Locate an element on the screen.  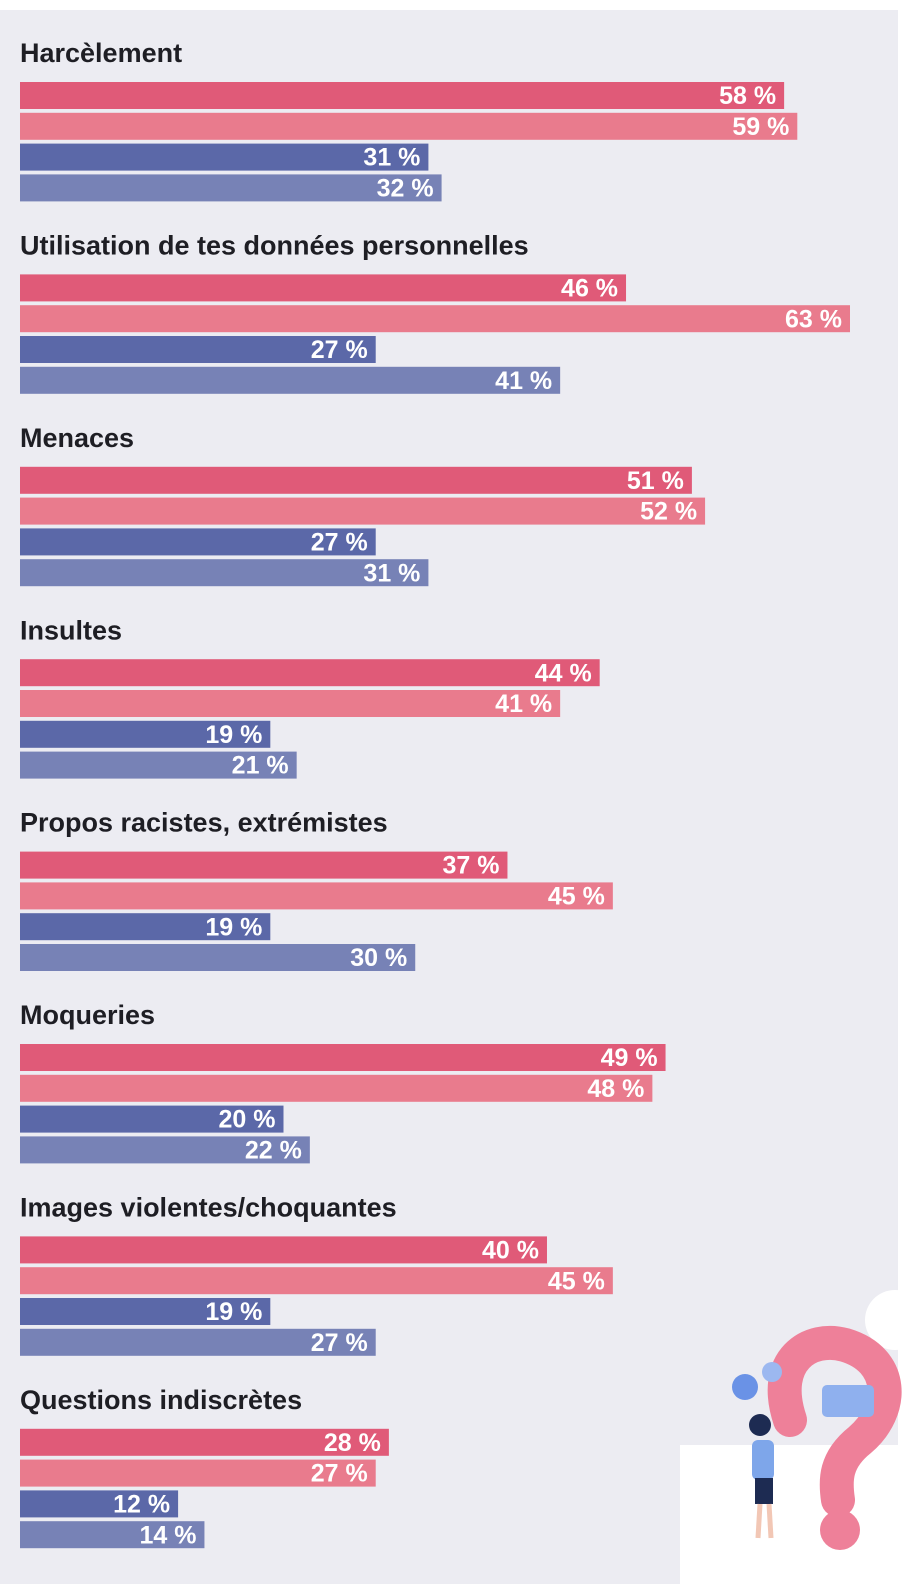
category-label: Harcèlement is located at coordinates (101, 53).